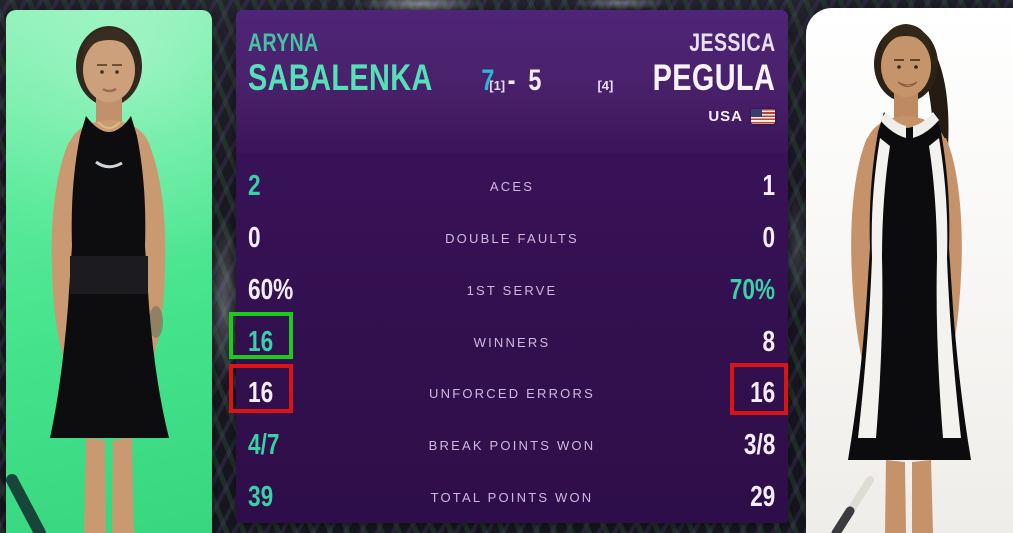 The width and height of the screenshot is (1013, 533). I want to click on stat-row-unforced-errors: 16 UNFORCED ERRORS 16, so click(512, 394).